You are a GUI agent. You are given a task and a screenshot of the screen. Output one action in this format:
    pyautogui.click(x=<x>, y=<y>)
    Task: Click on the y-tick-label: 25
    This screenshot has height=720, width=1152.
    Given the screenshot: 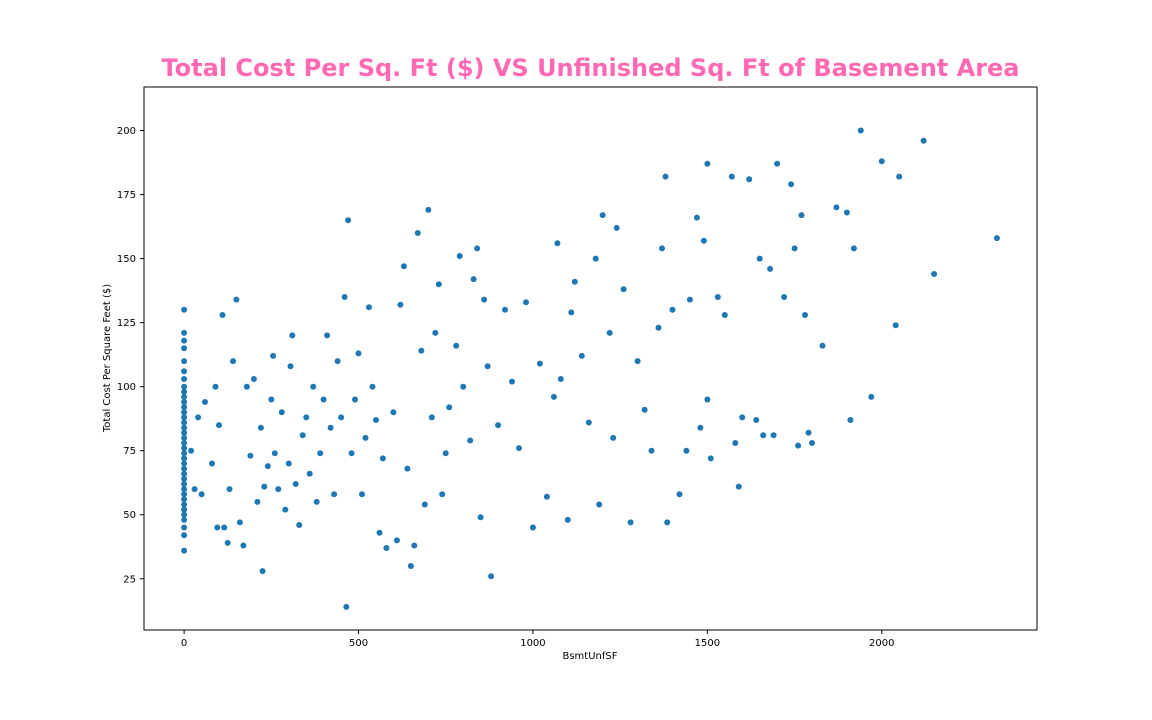 What is the action you would take?
    pyautogui.click(x=129, y=579)
    